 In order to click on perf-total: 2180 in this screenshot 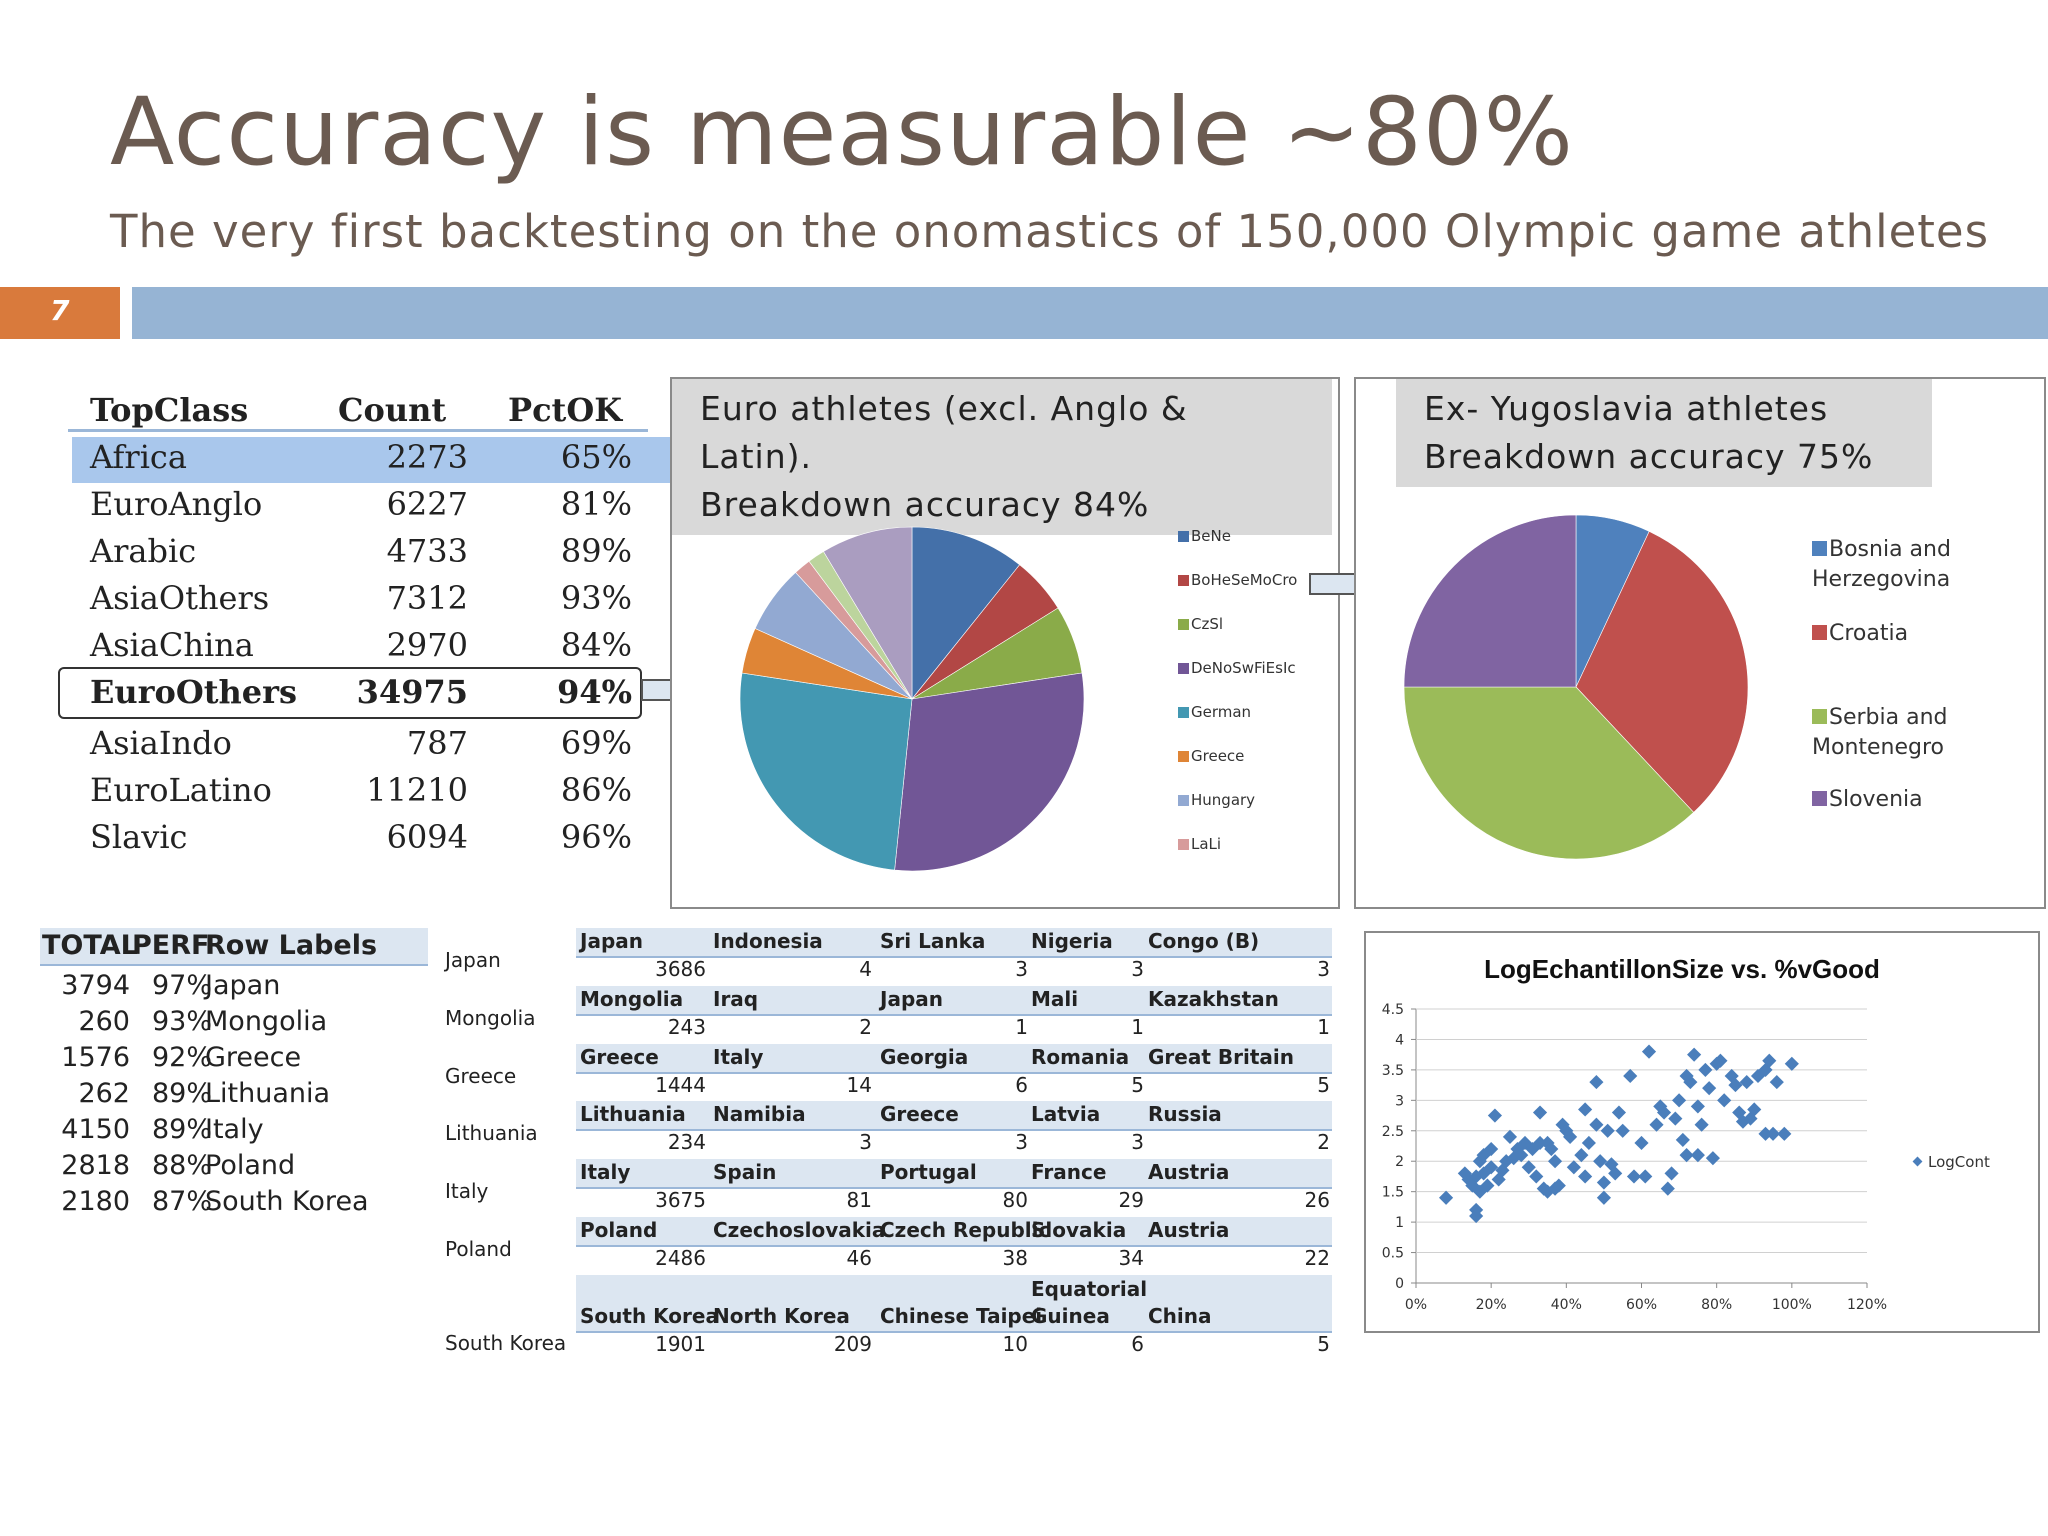, I will do `click(95, 1201)`.